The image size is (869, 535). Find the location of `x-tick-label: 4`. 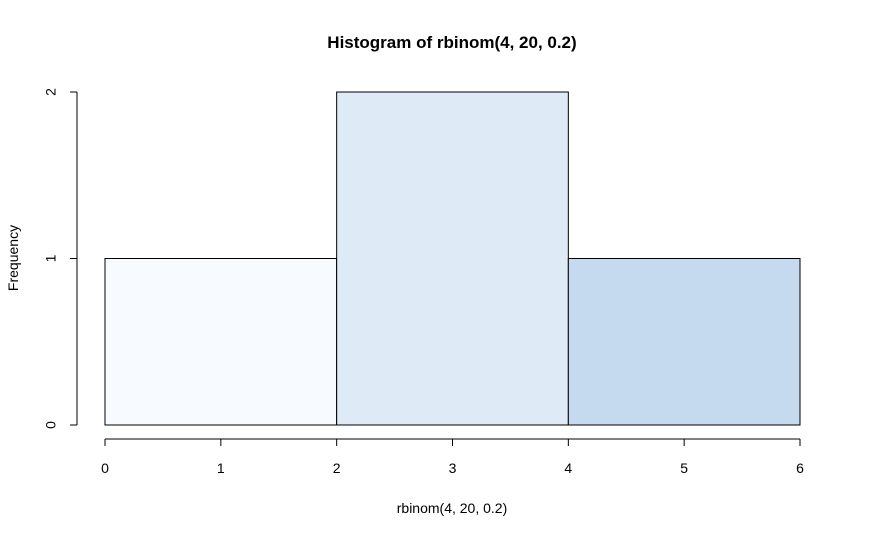

x-tick-label: 4 is located at coordinates (568, 468).